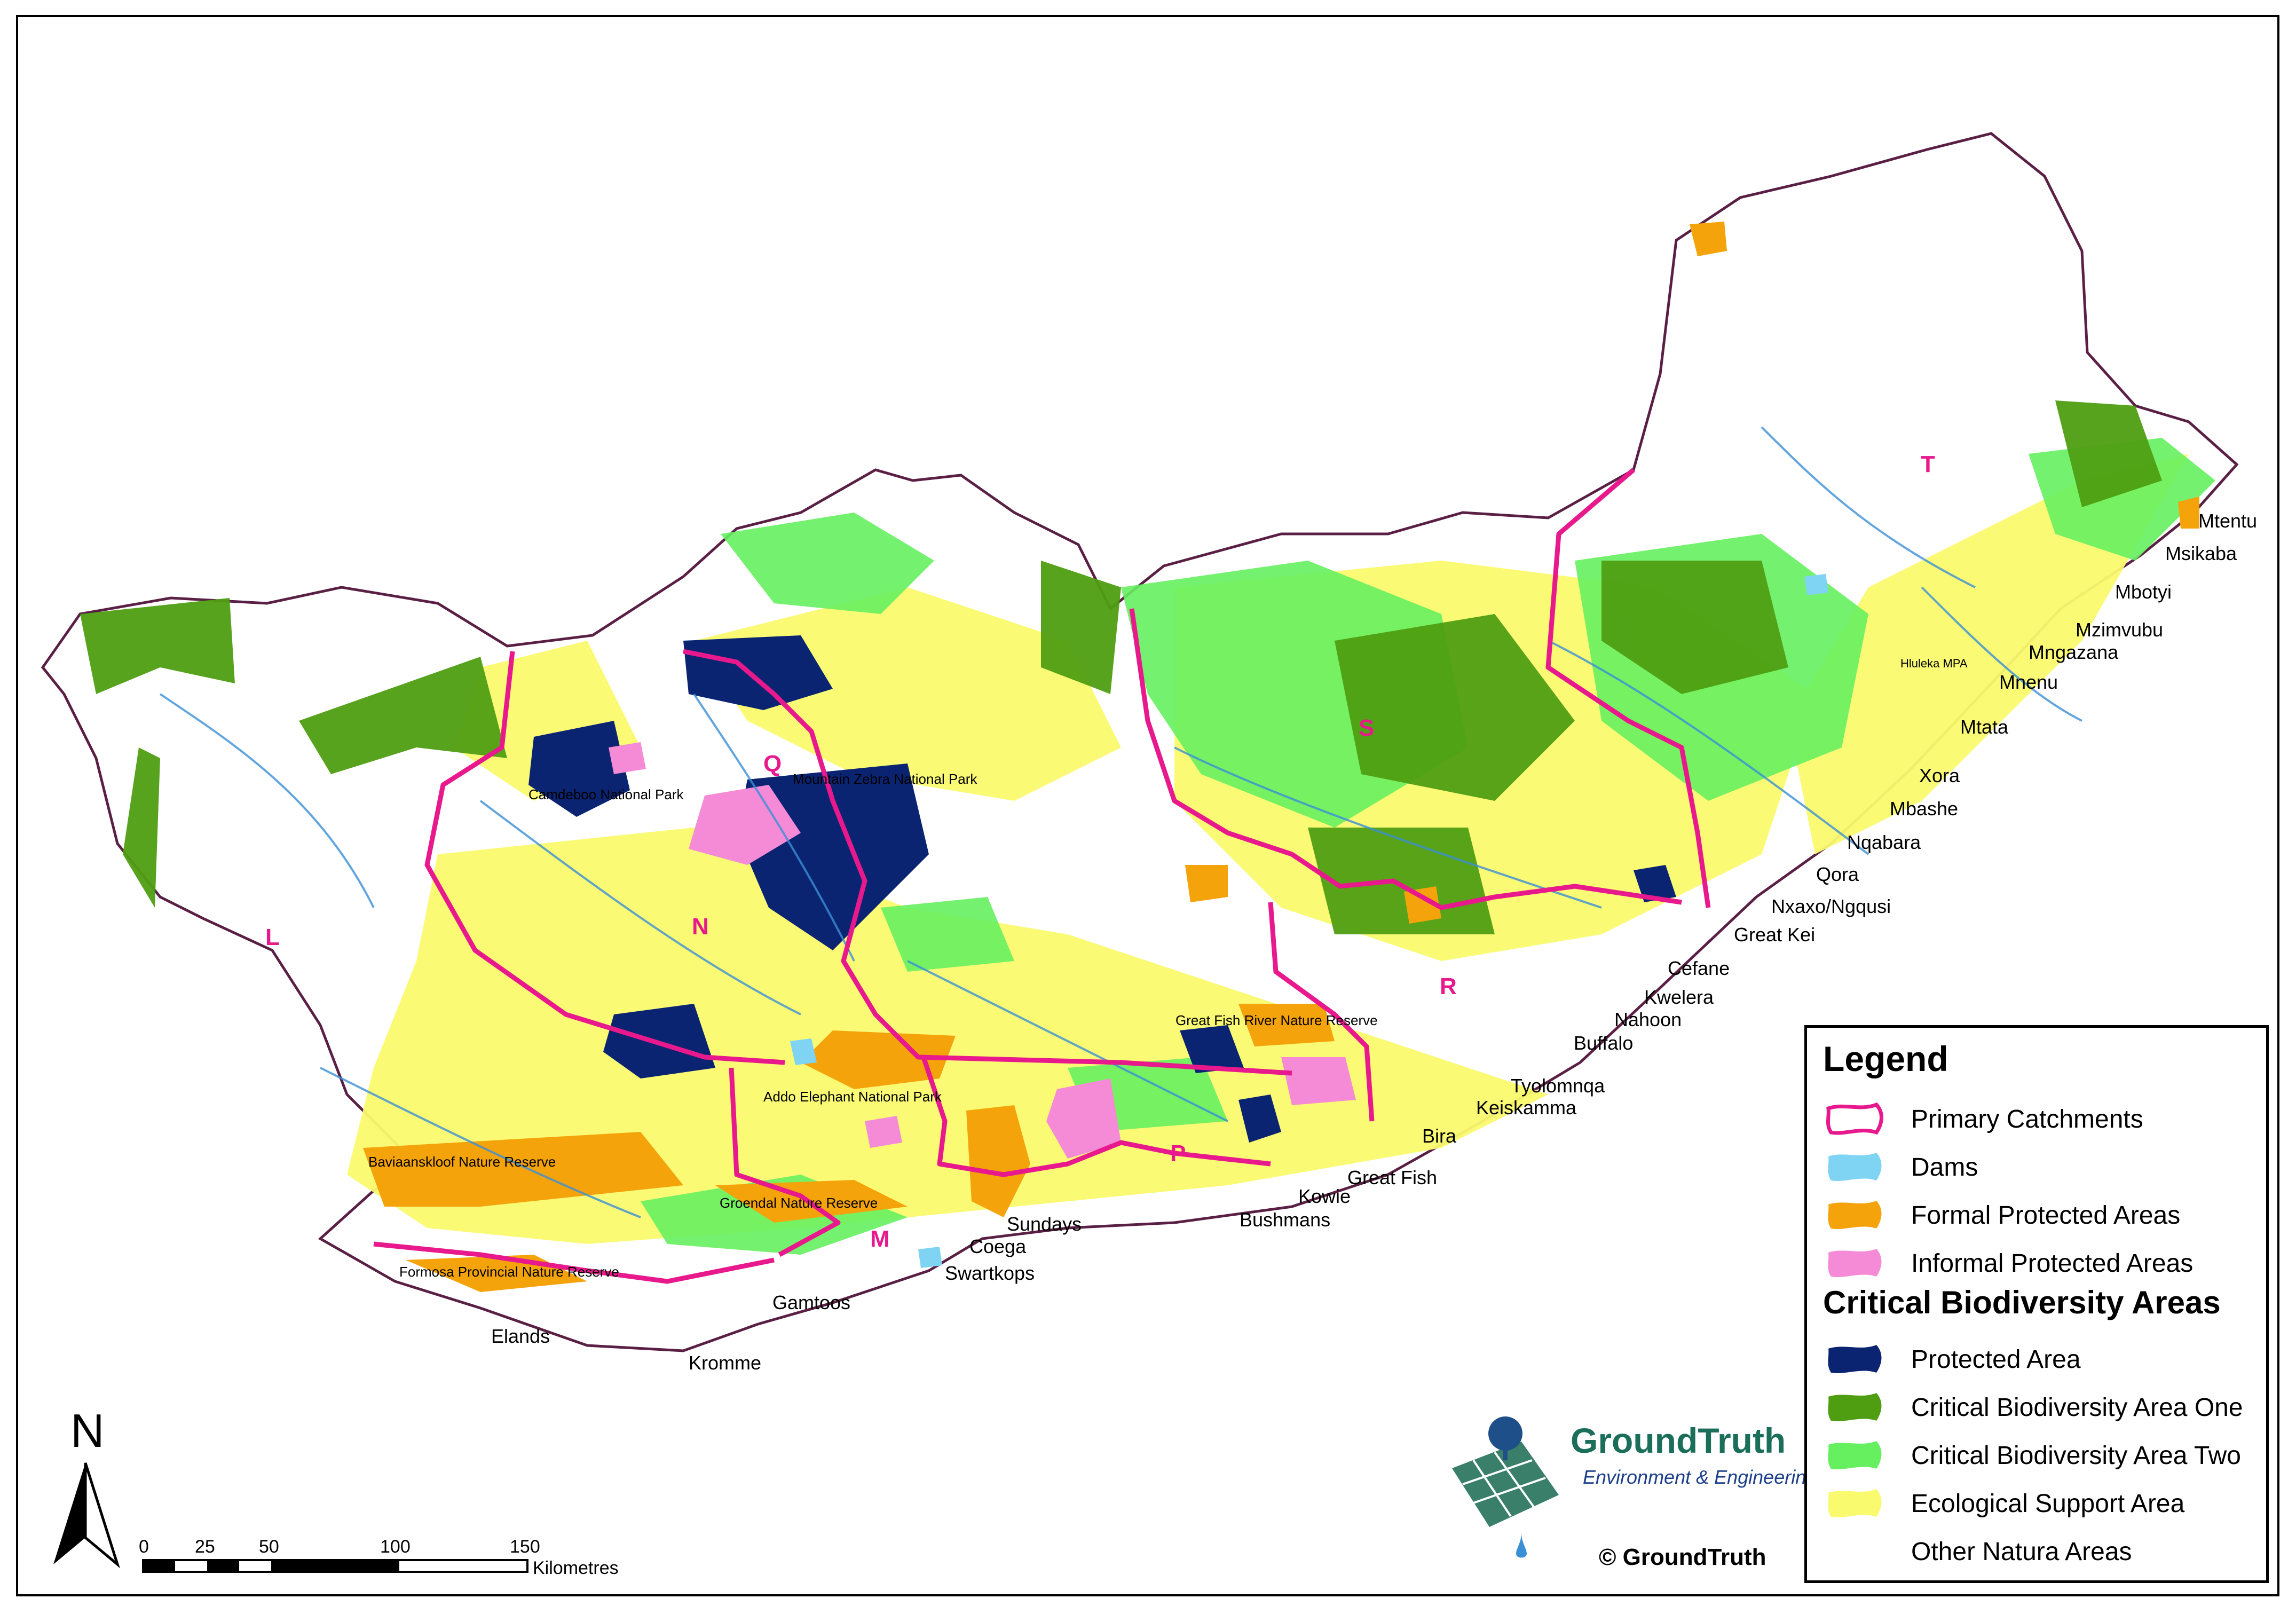 This screenshot has height=1614, width=2296. Describe the element at coordinates (1984, 727) in the screenshot. I see `river-label-mtata: Mtata` at that location.